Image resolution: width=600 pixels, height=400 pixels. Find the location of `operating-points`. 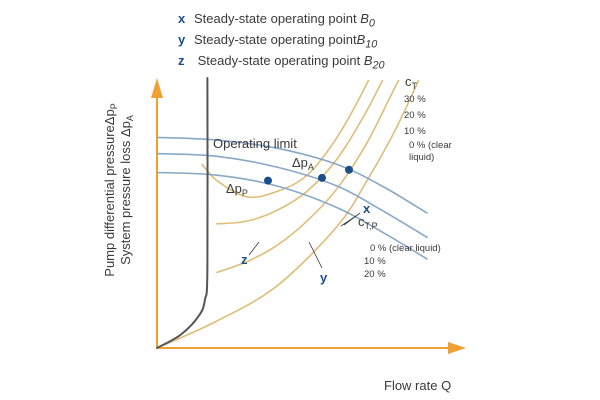

operating-points is located at coordinates (308, 175).